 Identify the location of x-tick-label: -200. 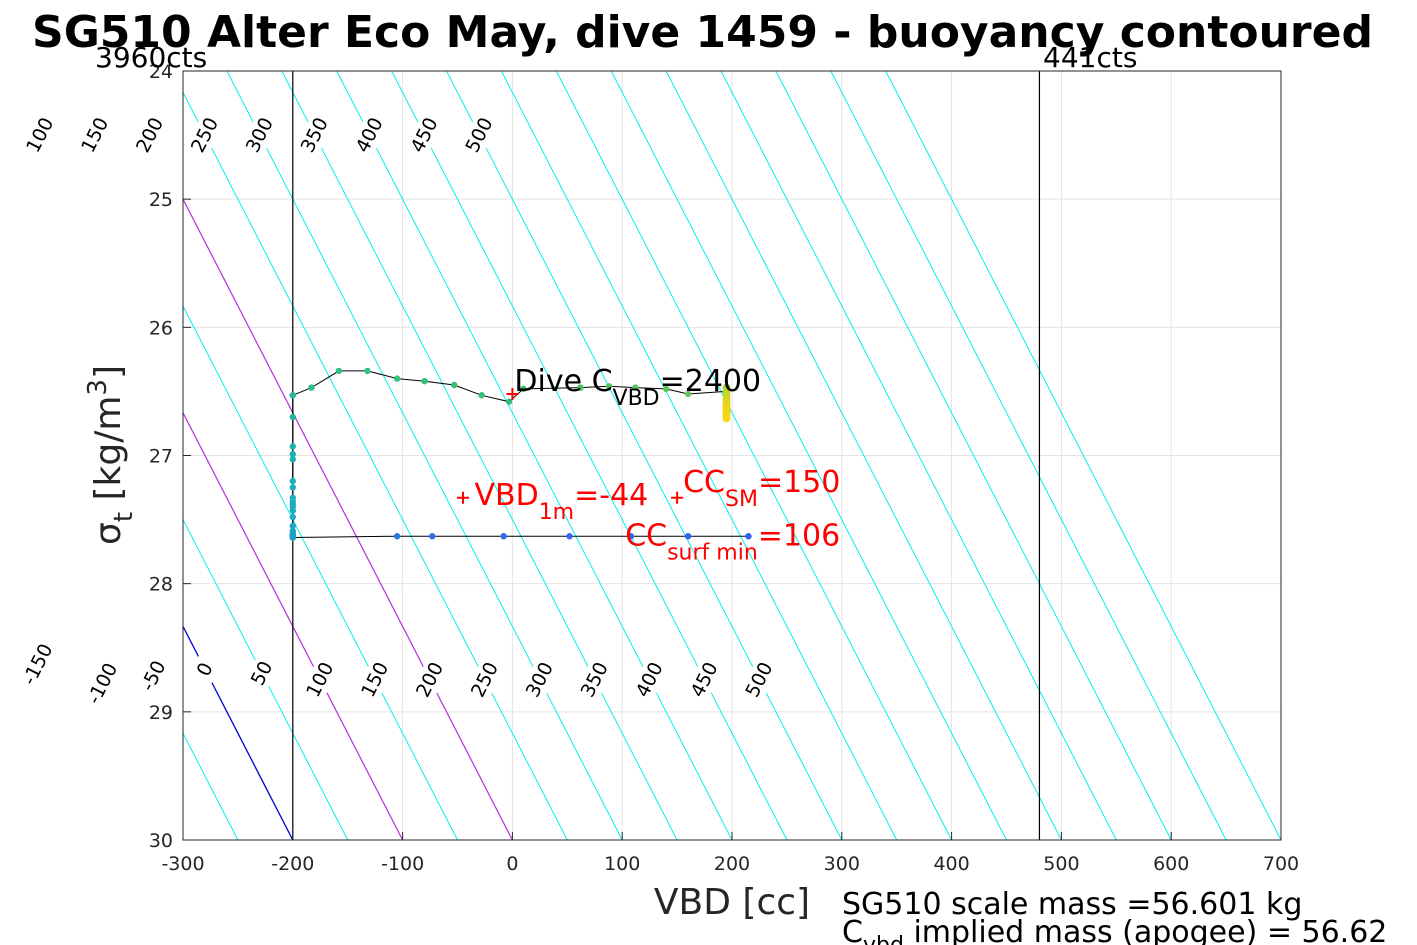
(292, 864).